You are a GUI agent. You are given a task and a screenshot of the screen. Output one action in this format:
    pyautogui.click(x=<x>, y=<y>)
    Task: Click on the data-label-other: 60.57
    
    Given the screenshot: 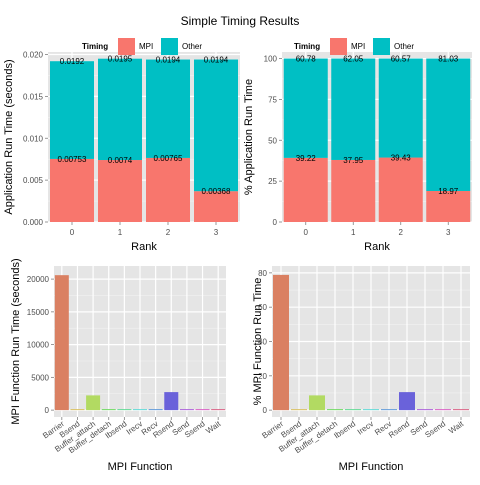 What is the action you would take?
    pyautogui.click(x=401, y=59)
    